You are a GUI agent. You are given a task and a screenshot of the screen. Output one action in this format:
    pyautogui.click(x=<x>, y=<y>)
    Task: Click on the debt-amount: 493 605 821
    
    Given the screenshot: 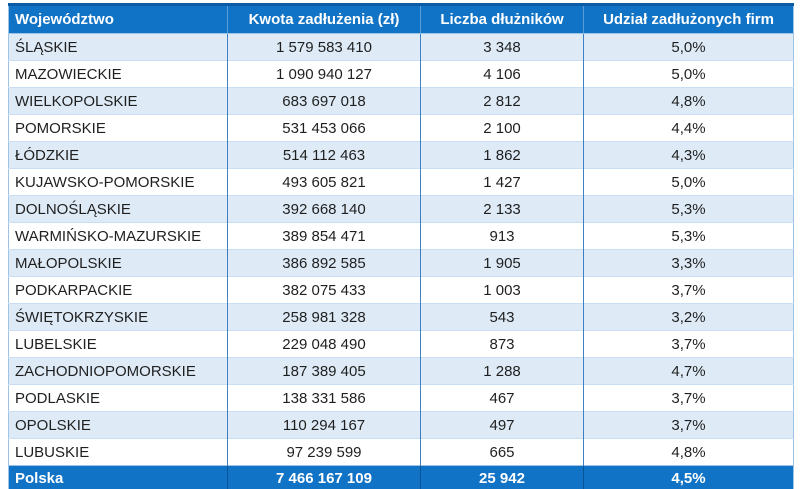 What is the action you would take?
    pyautogui.click(x=324, y=182)
    